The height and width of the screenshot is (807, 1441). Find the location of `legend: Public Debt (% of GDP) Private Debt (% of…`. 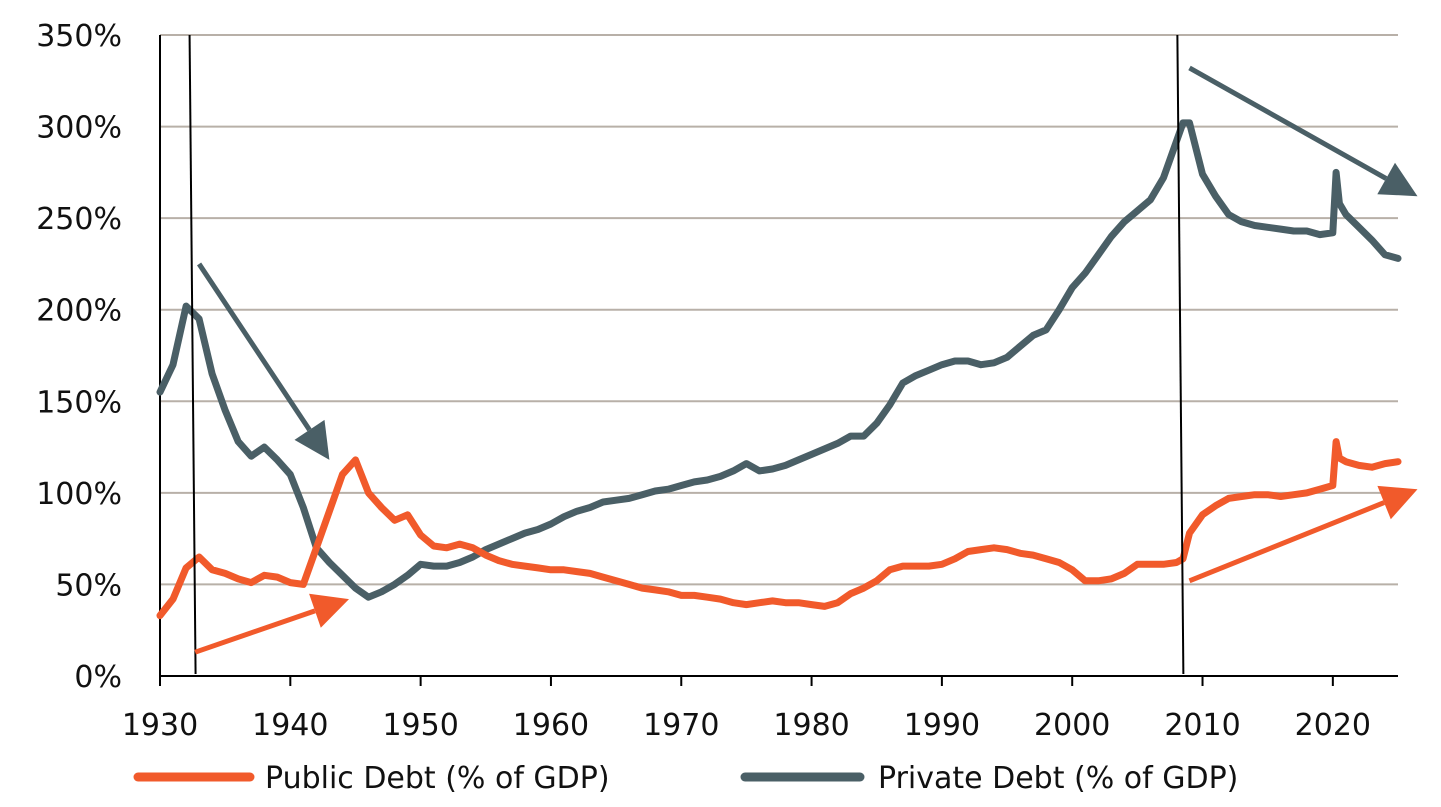

legend: Public Debt (% of GDP) Private Debt (% of… is located at coordinates (685, 778).